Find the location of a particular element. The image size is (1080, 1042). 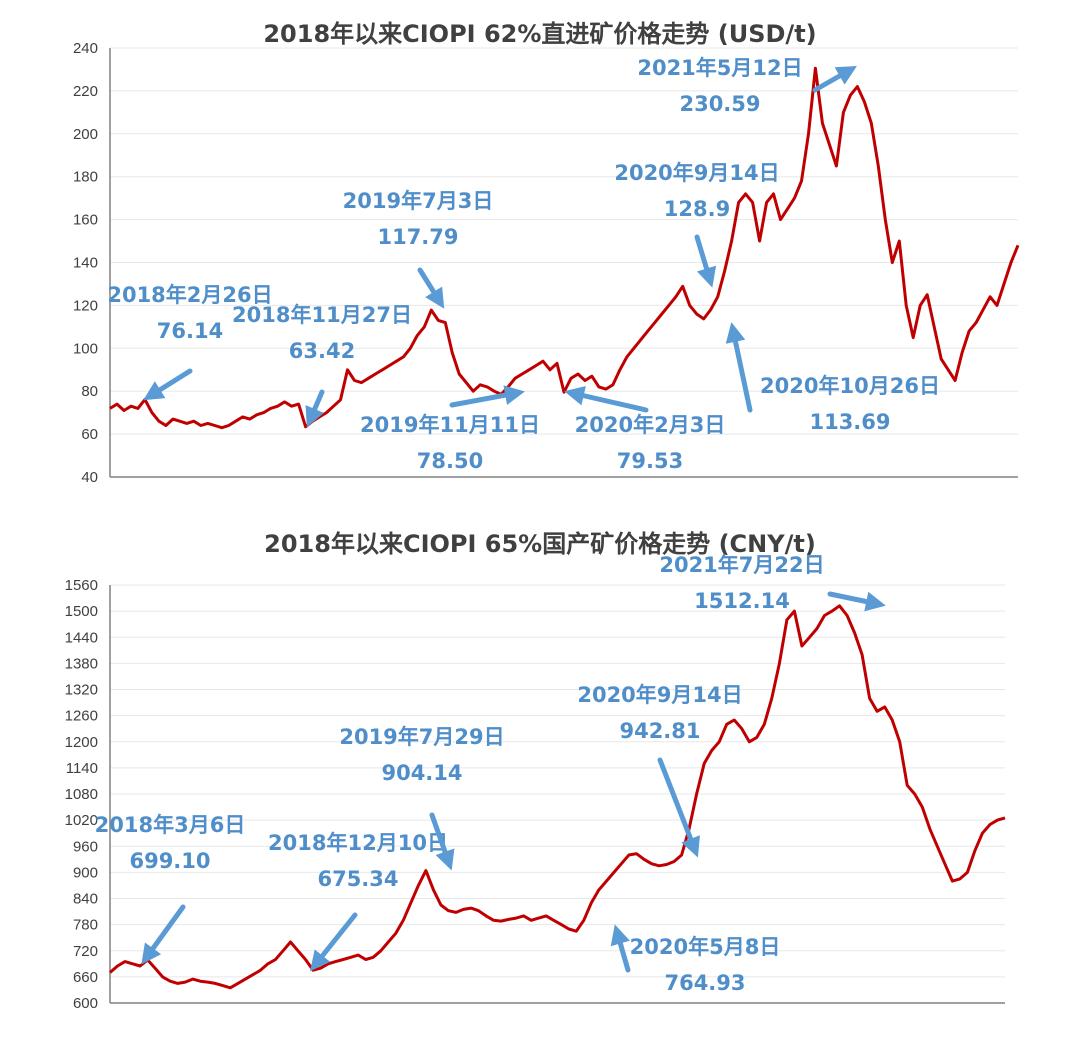

usd-annotation-date: 2020年10月26日 is located at coordinates (850, 386).